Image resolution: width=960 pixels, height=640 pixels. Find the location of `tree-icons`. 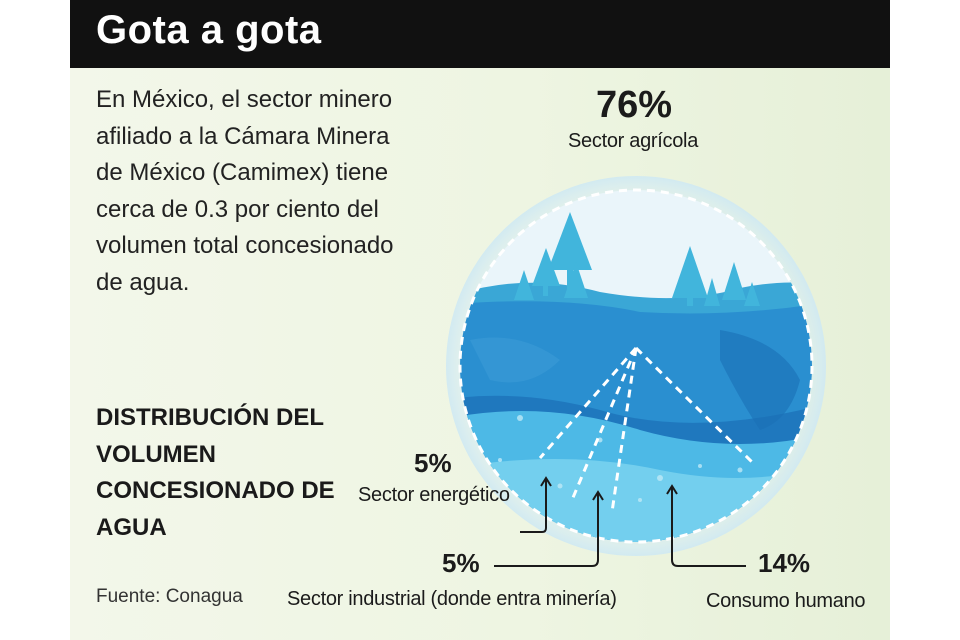

tree-icons is located at coordinates (637, 259).